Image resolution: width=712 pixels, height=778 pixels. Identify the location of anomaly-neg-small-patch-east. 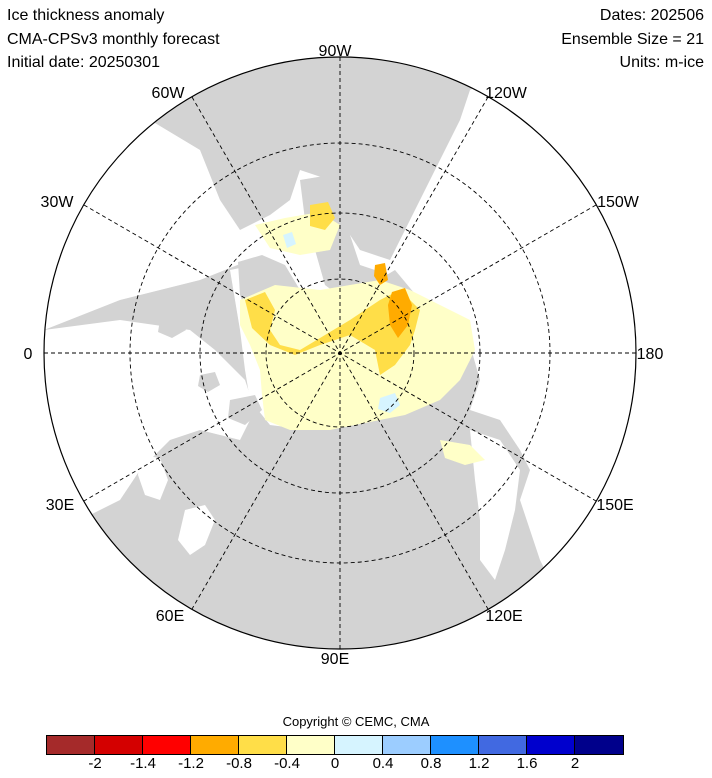
(462, 452).